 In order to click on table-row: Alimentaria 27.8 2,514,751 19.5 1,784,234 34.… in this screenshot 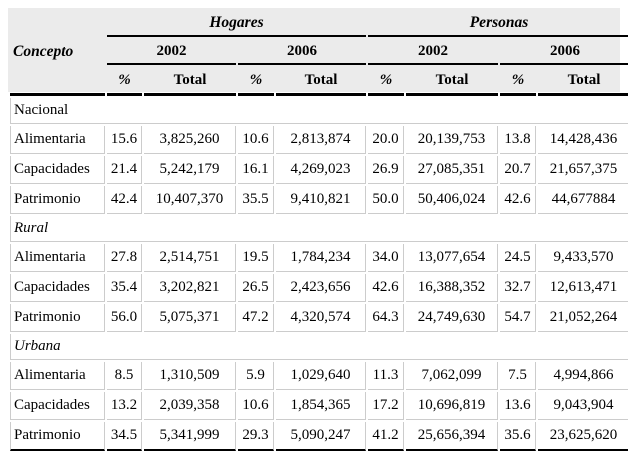, I will do `click(319, 258)`.